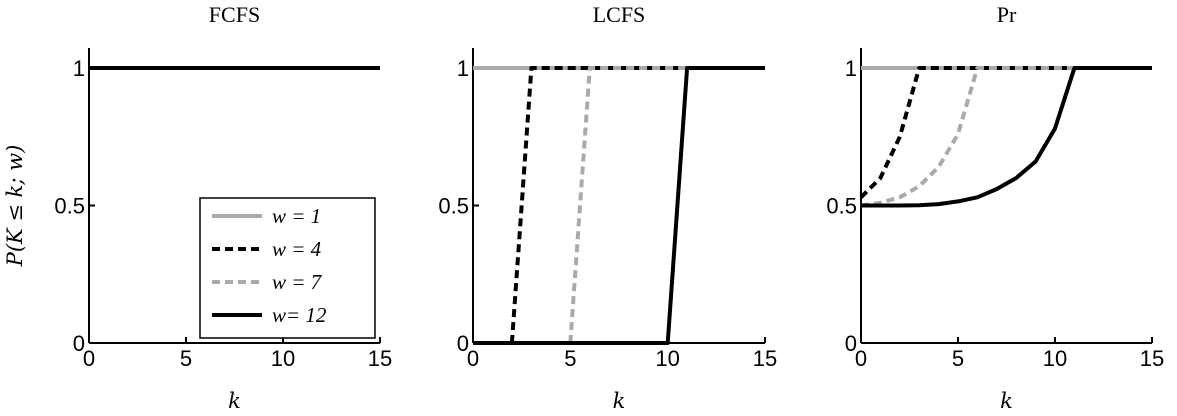 The height and width of the screenshot is (416, 1177). What do you see at coordinates (287, 268) in the screenshot?
I see `legend-box` at bounding box center [287, 268].